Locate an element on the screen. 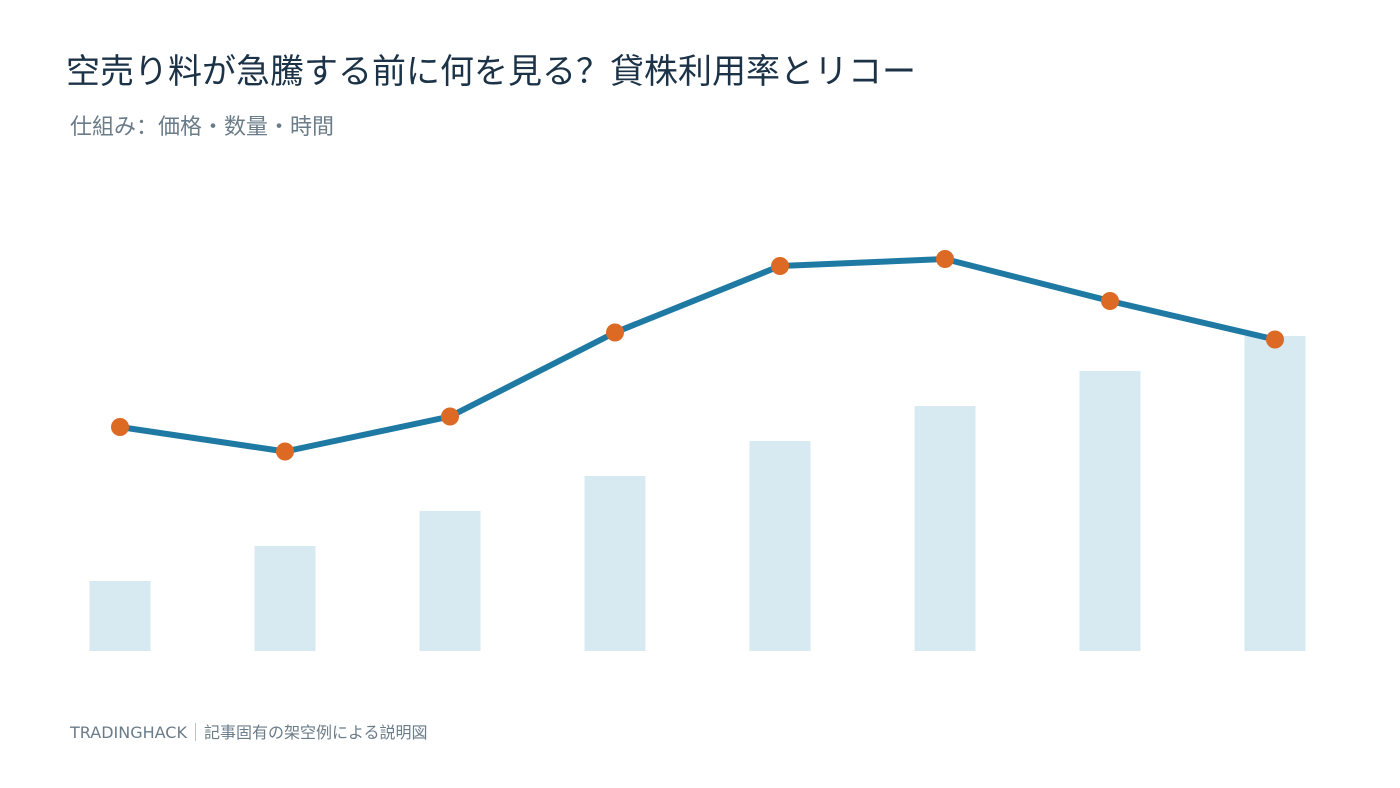 The image size is (1400, 788). footer: TRADINGHACK 記事固有の架空例による説明図 is located at coordinates (248, 733).